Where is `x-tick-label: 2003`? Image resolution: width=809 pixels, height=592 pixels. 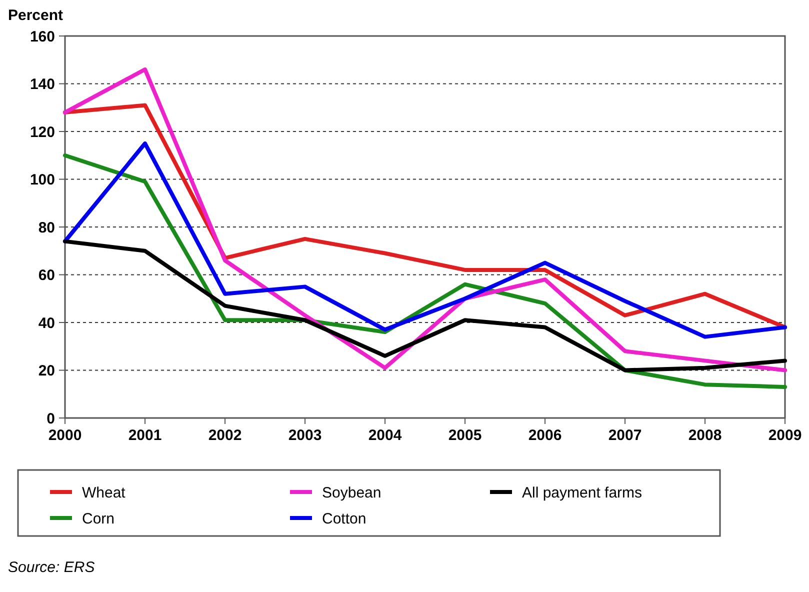
x-tick-label: 2003 is located at coordinates (305, 435).